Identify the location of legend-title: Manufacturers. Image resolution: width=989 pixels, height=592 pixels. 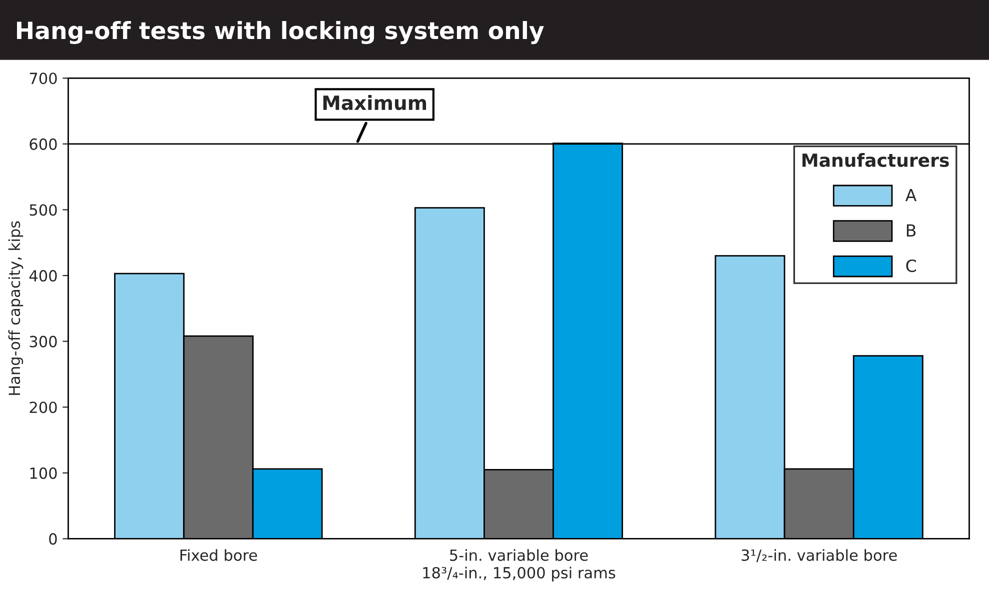
(875, 160).